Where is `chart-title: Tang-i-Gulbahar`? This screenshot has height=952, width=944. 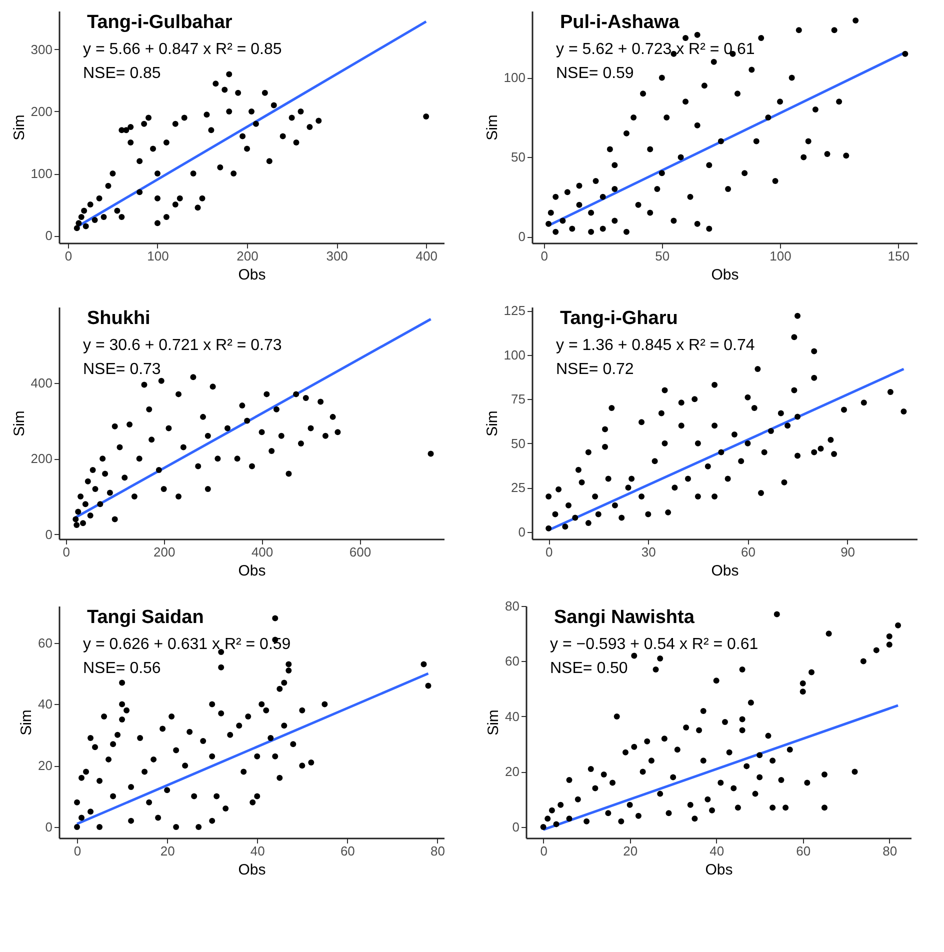 chart-title: Tang-i-Gulbahar is located at coordinates (160, 22).